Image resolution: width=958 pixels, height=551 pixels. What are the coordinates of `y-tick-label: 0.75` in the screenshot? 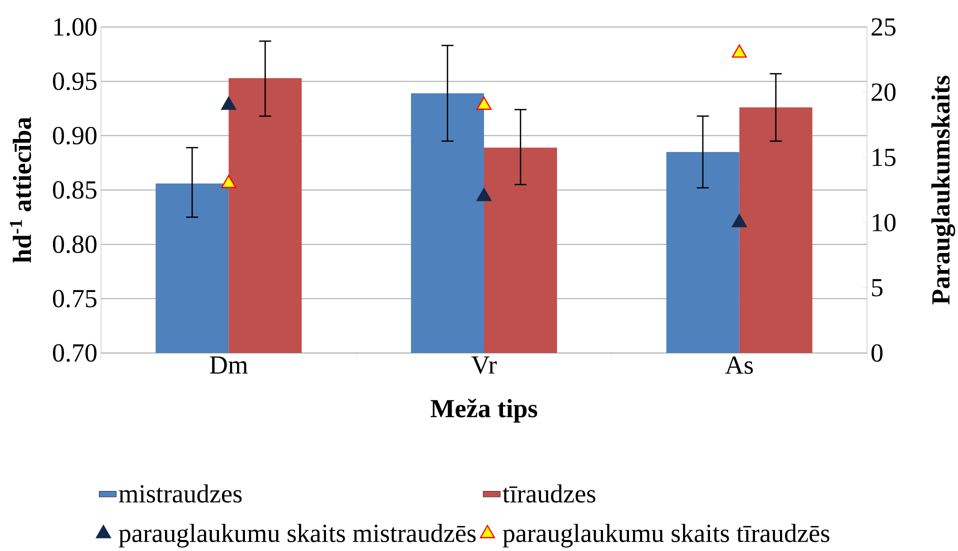 It's located at (74, 299).